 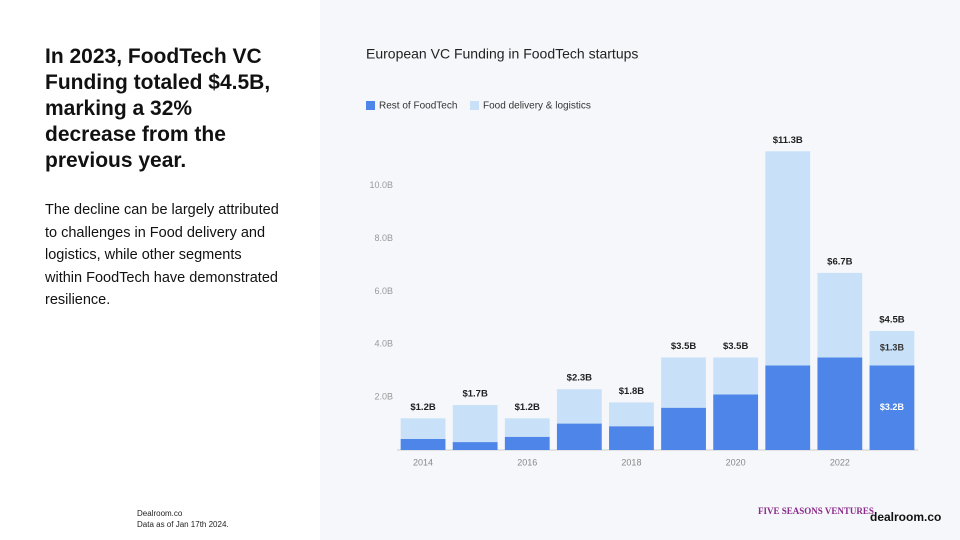 What do you see at coordinates (736, 462) in the screenshot?
I see `x-tick-label: 2020` at bounding box center [736, 462].